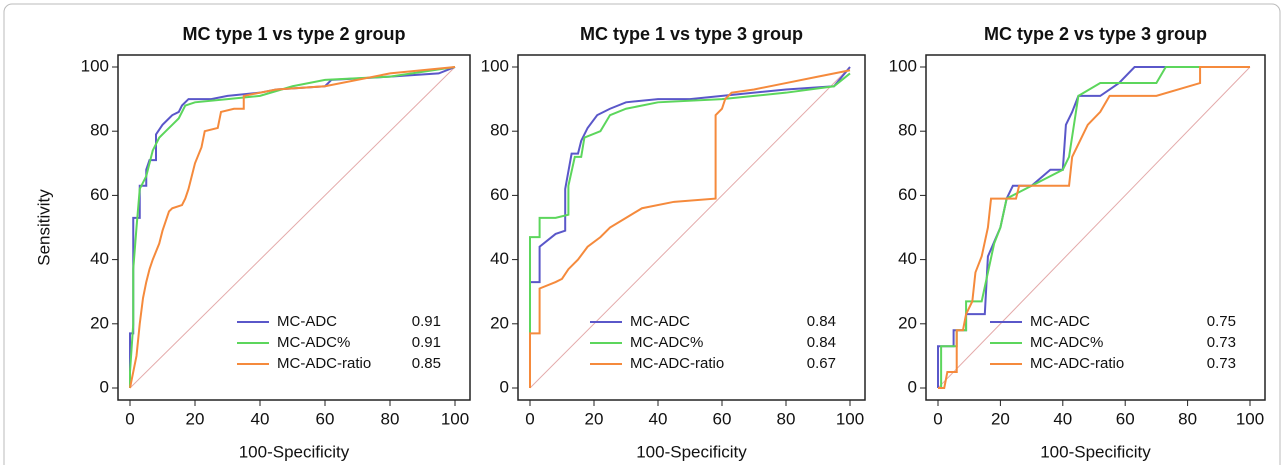  What do you see at coordinates (821, 363) in the screenshot?
I see `legend-auc: 0.67` at bounding box center [821, 363].